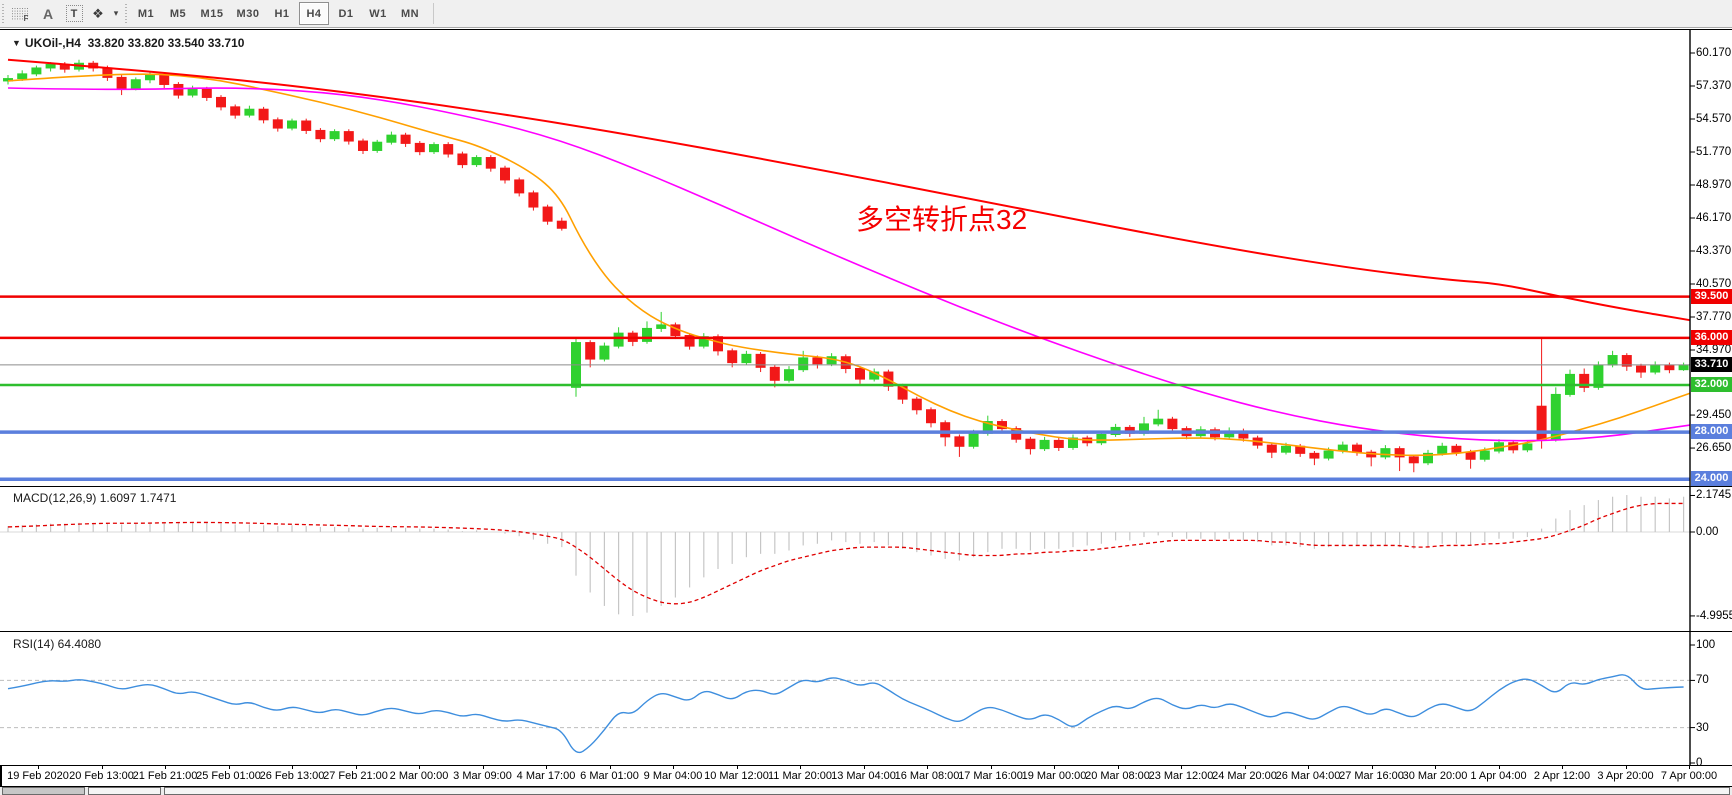 The width and height of the screenshot is (1732, 795). I want to click on price-level-badge: 32.000, so click(1711, 384).